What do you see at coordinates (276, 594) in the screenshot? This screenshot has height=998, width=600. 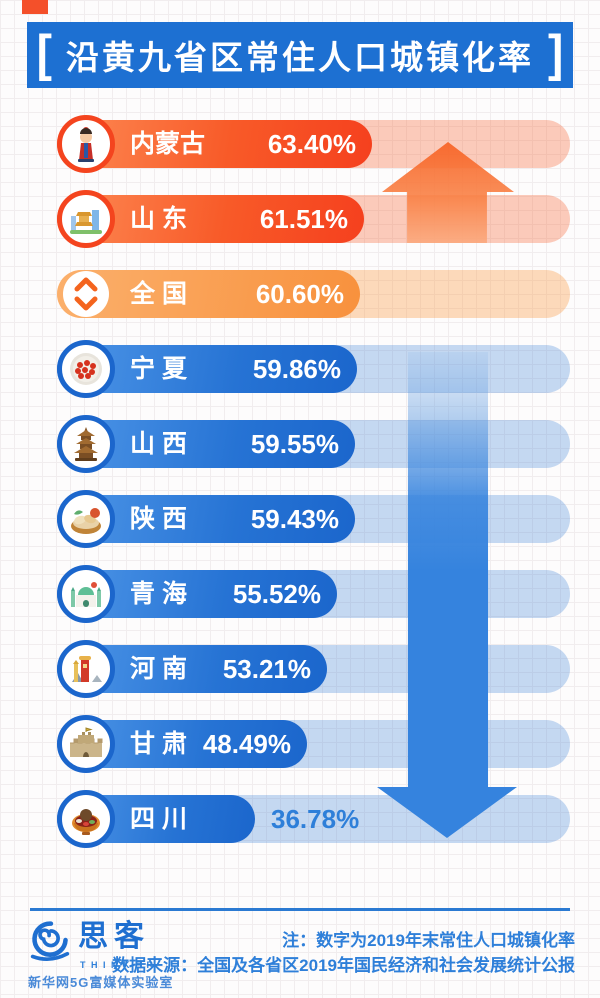 I see `value-label: 55.52%` at bounding box center [276, 594].